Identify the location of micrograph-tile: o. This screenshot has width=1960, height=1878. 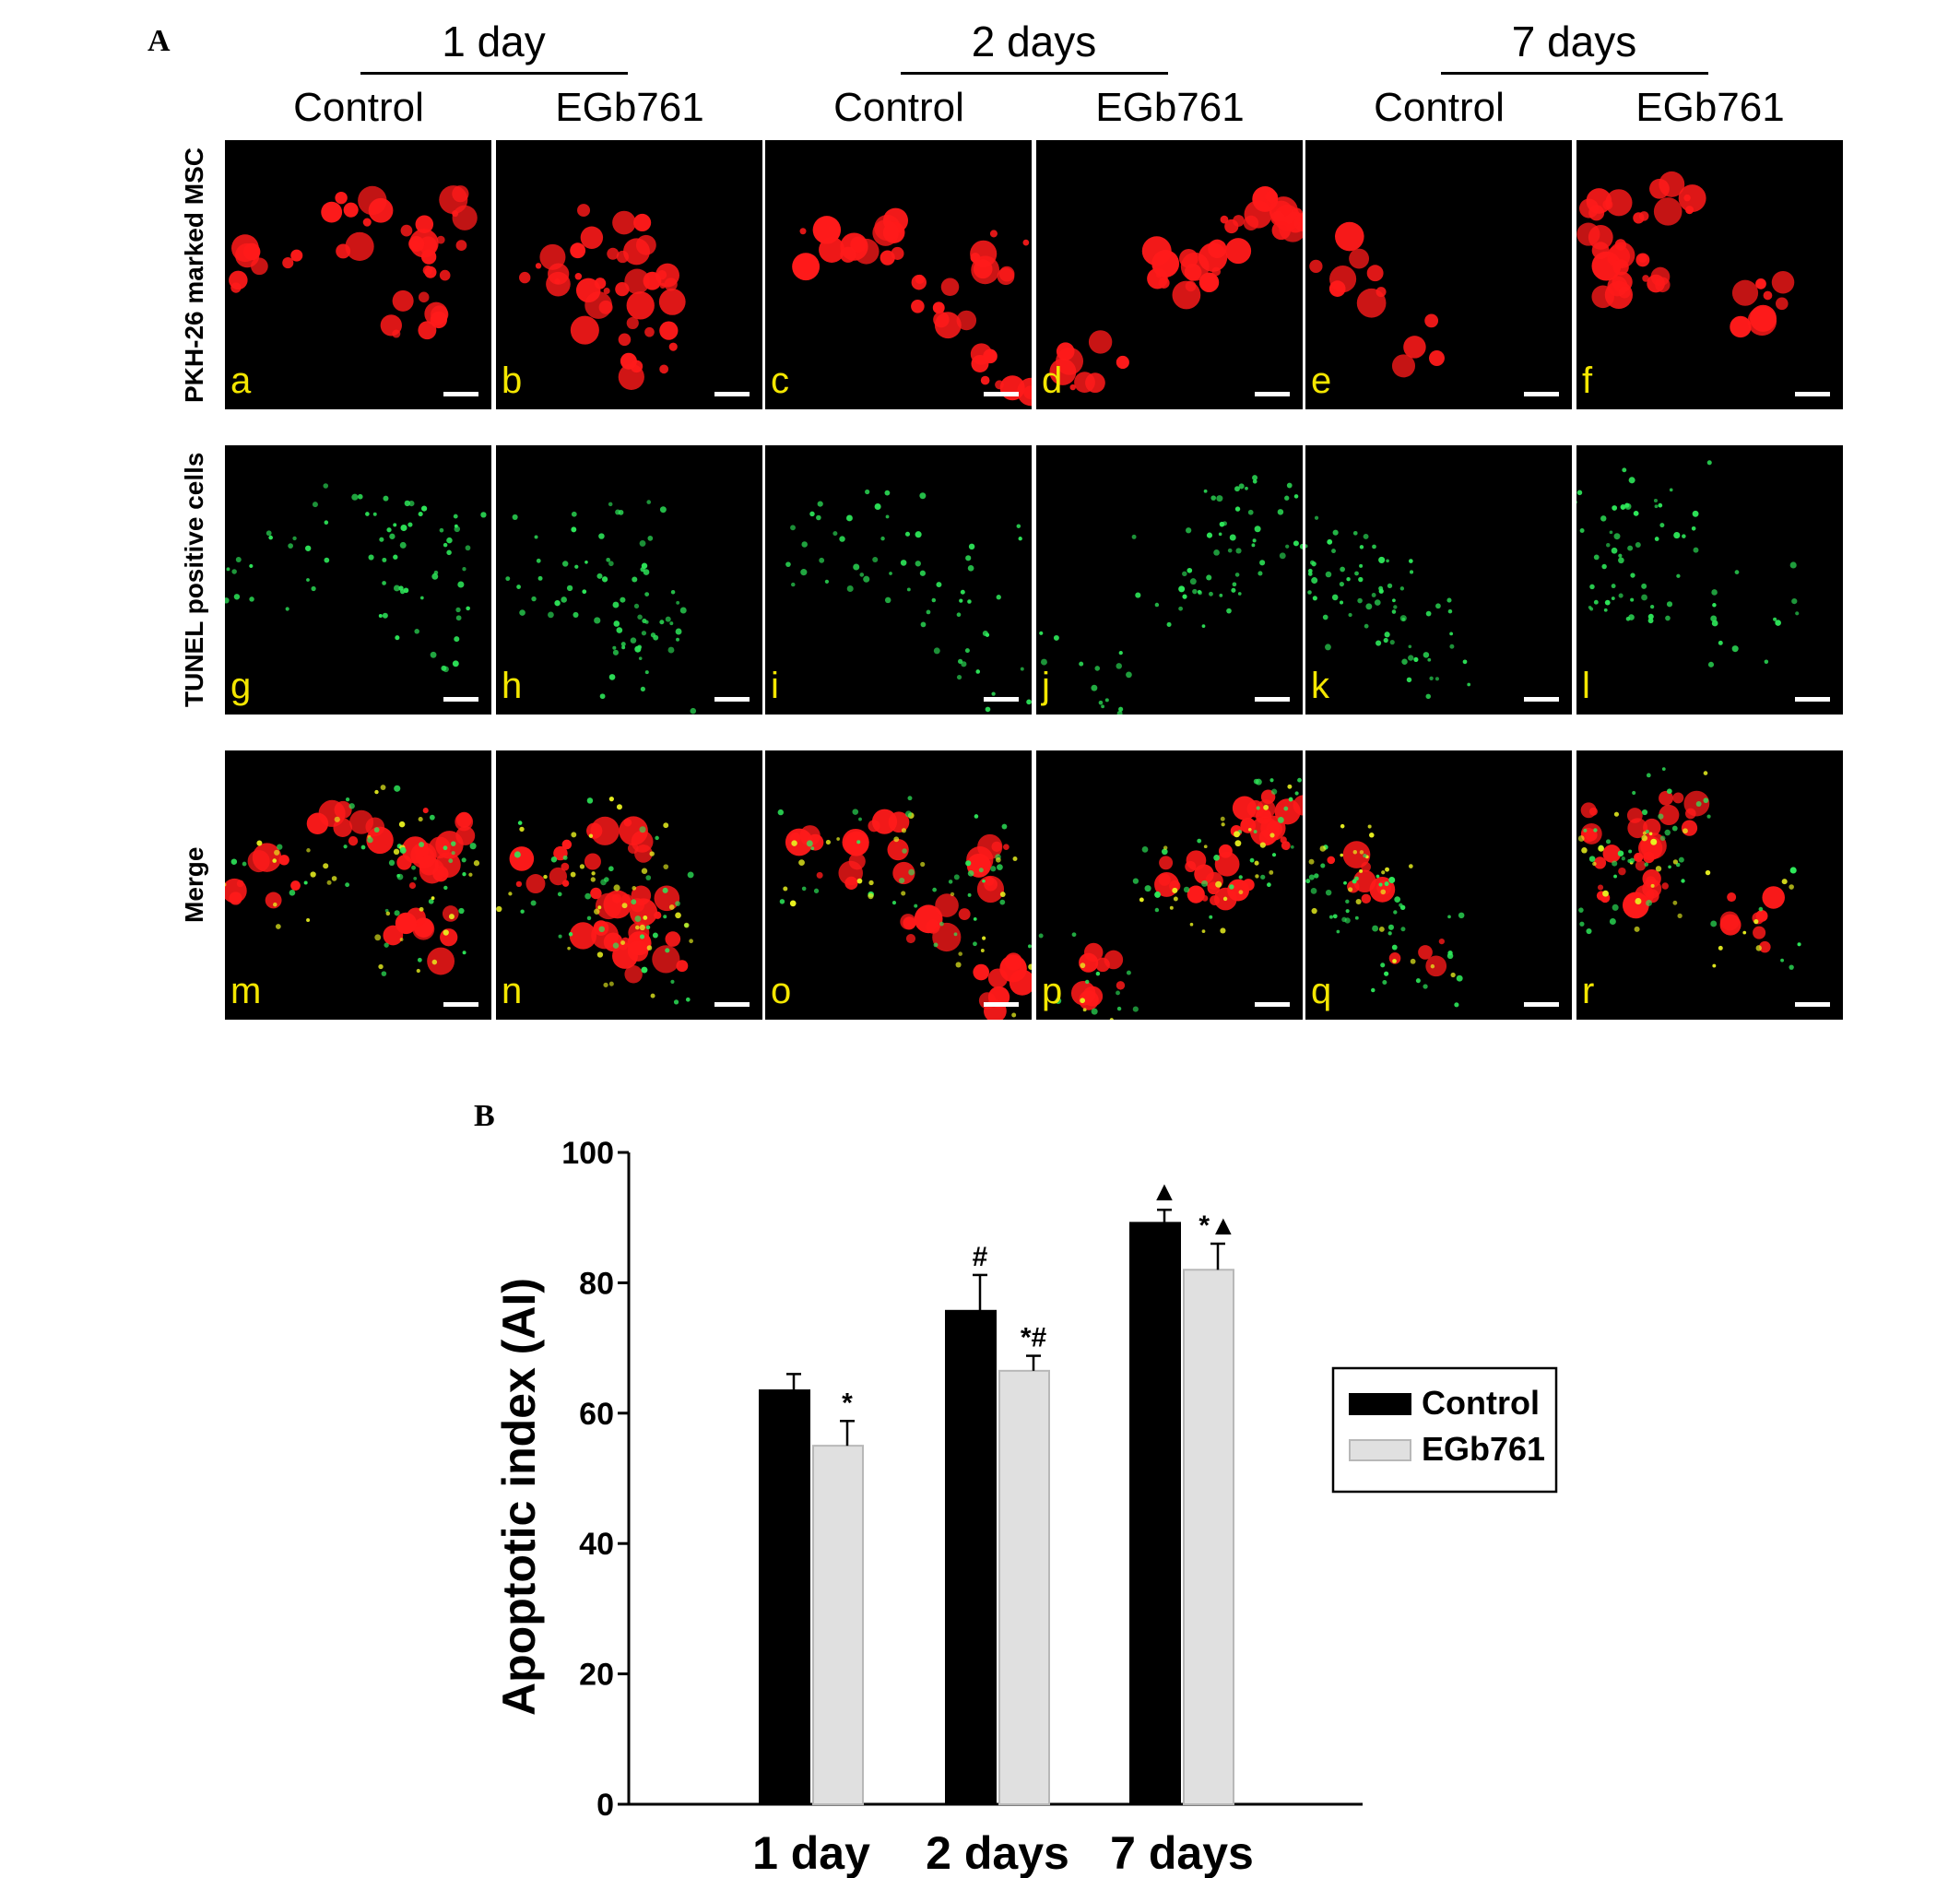
(898, 885).